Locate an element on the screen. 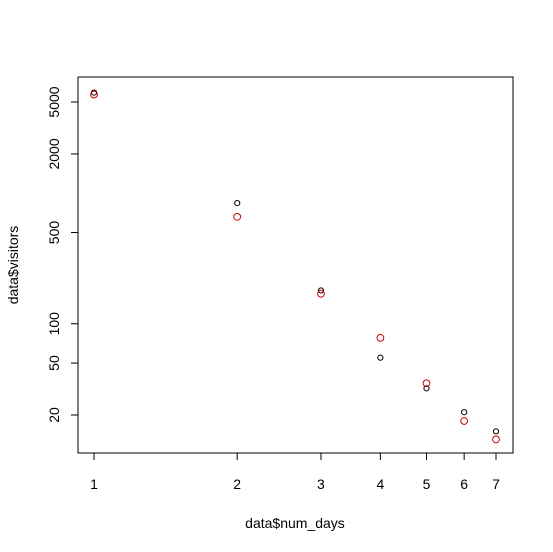 This screenshot has width=553, height=552. x-tick-label: 7 is located at coordinates (496, 484).